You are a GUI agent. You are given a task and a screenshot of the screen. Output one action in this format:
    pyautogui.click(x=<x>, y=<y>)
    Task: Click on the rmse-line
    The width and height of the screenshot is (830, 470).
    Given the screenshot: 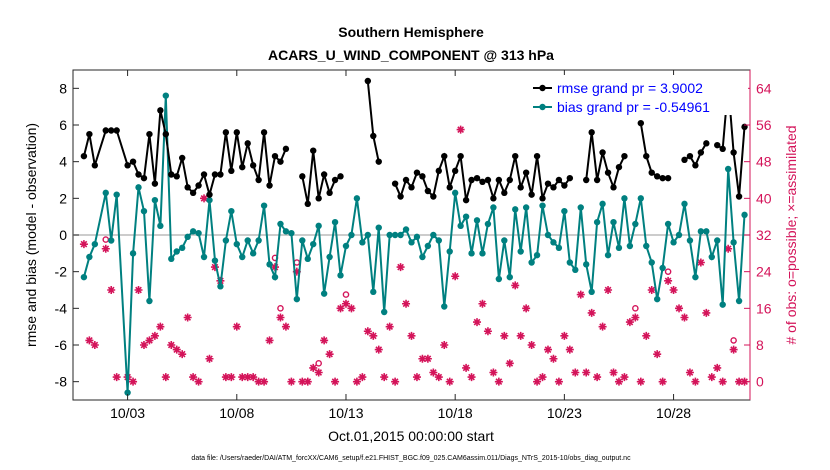 What is the action you would take?
    pyautogui.click(x=605, y=161)
    